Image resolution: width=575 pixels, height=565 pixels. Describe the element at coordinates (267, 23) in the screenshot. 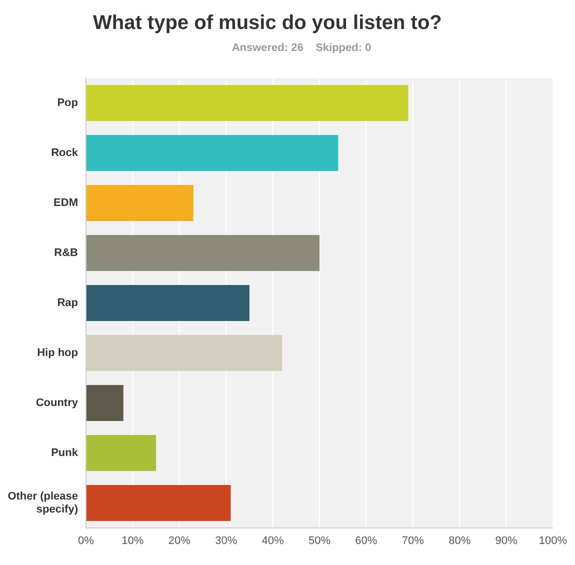

I see `chart-title: What type of music do you listen to?` at that location.